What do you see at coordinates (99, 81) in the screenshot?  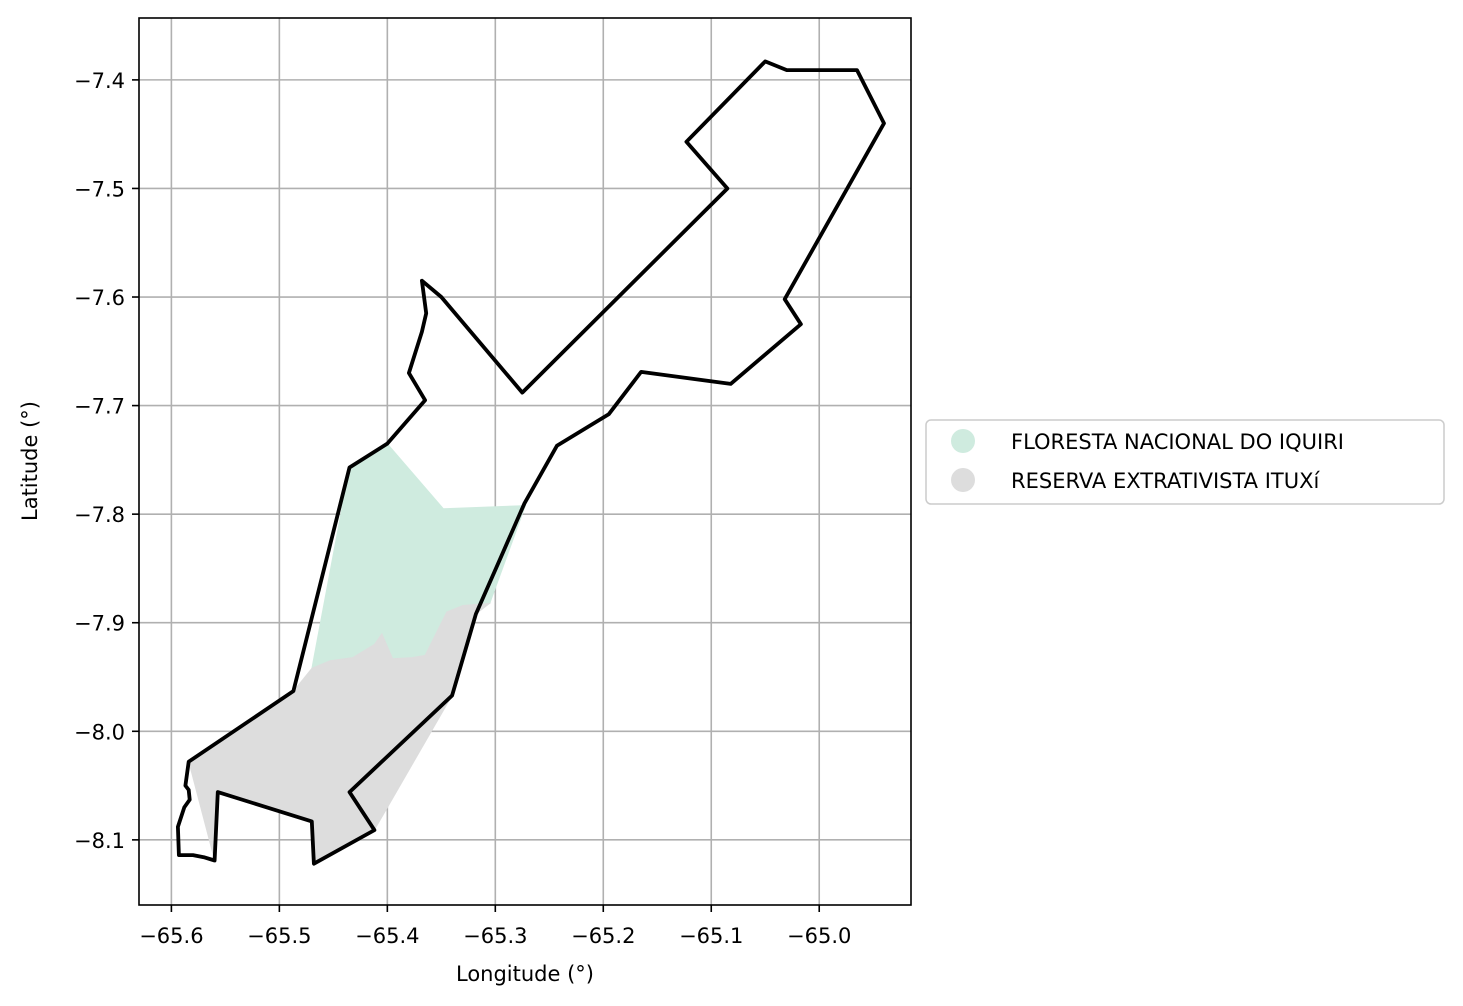 I see `y-tick-label-0: −7.4` at bounding box center [99, 81].